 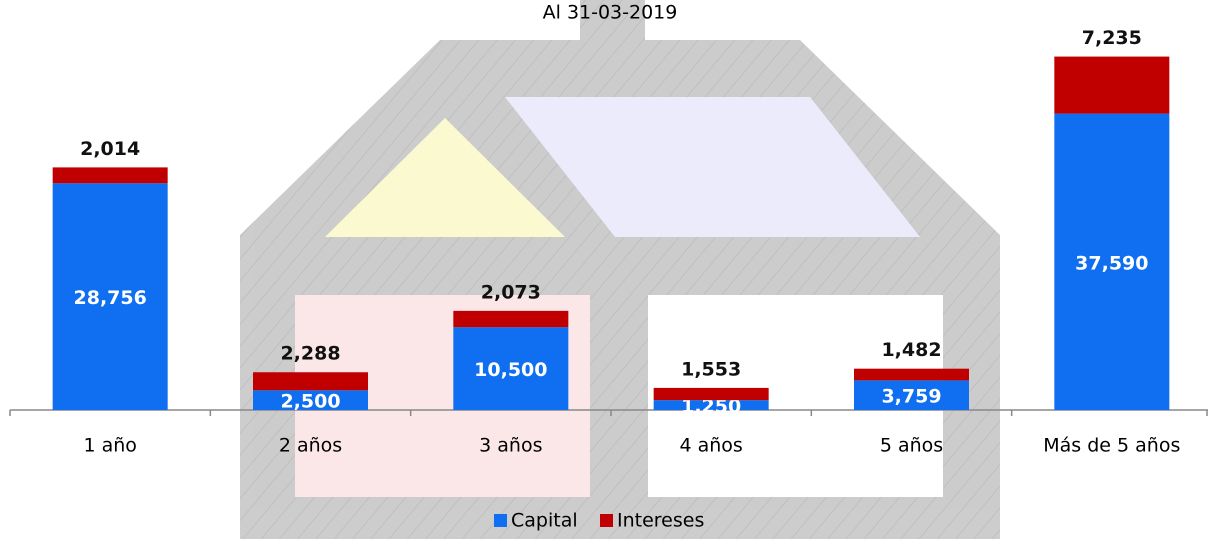 I want to click on data-label: 37,590, so click(x=1111, y=263).